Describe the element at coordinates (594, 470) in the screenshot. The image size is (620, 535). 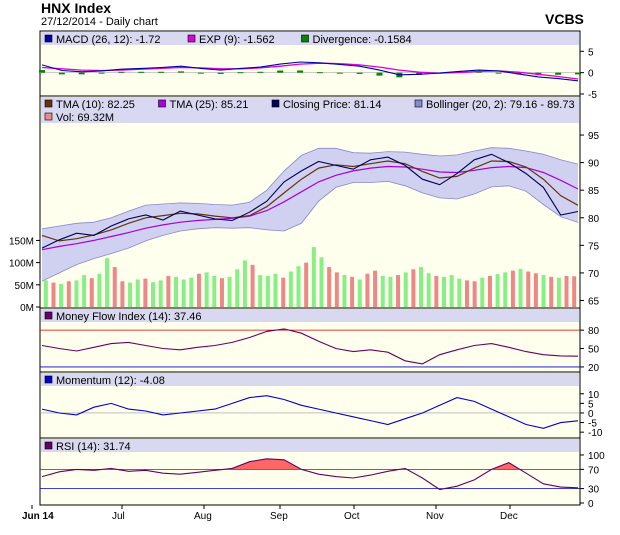
I see `rsi-ytick-label: 70` at that location.